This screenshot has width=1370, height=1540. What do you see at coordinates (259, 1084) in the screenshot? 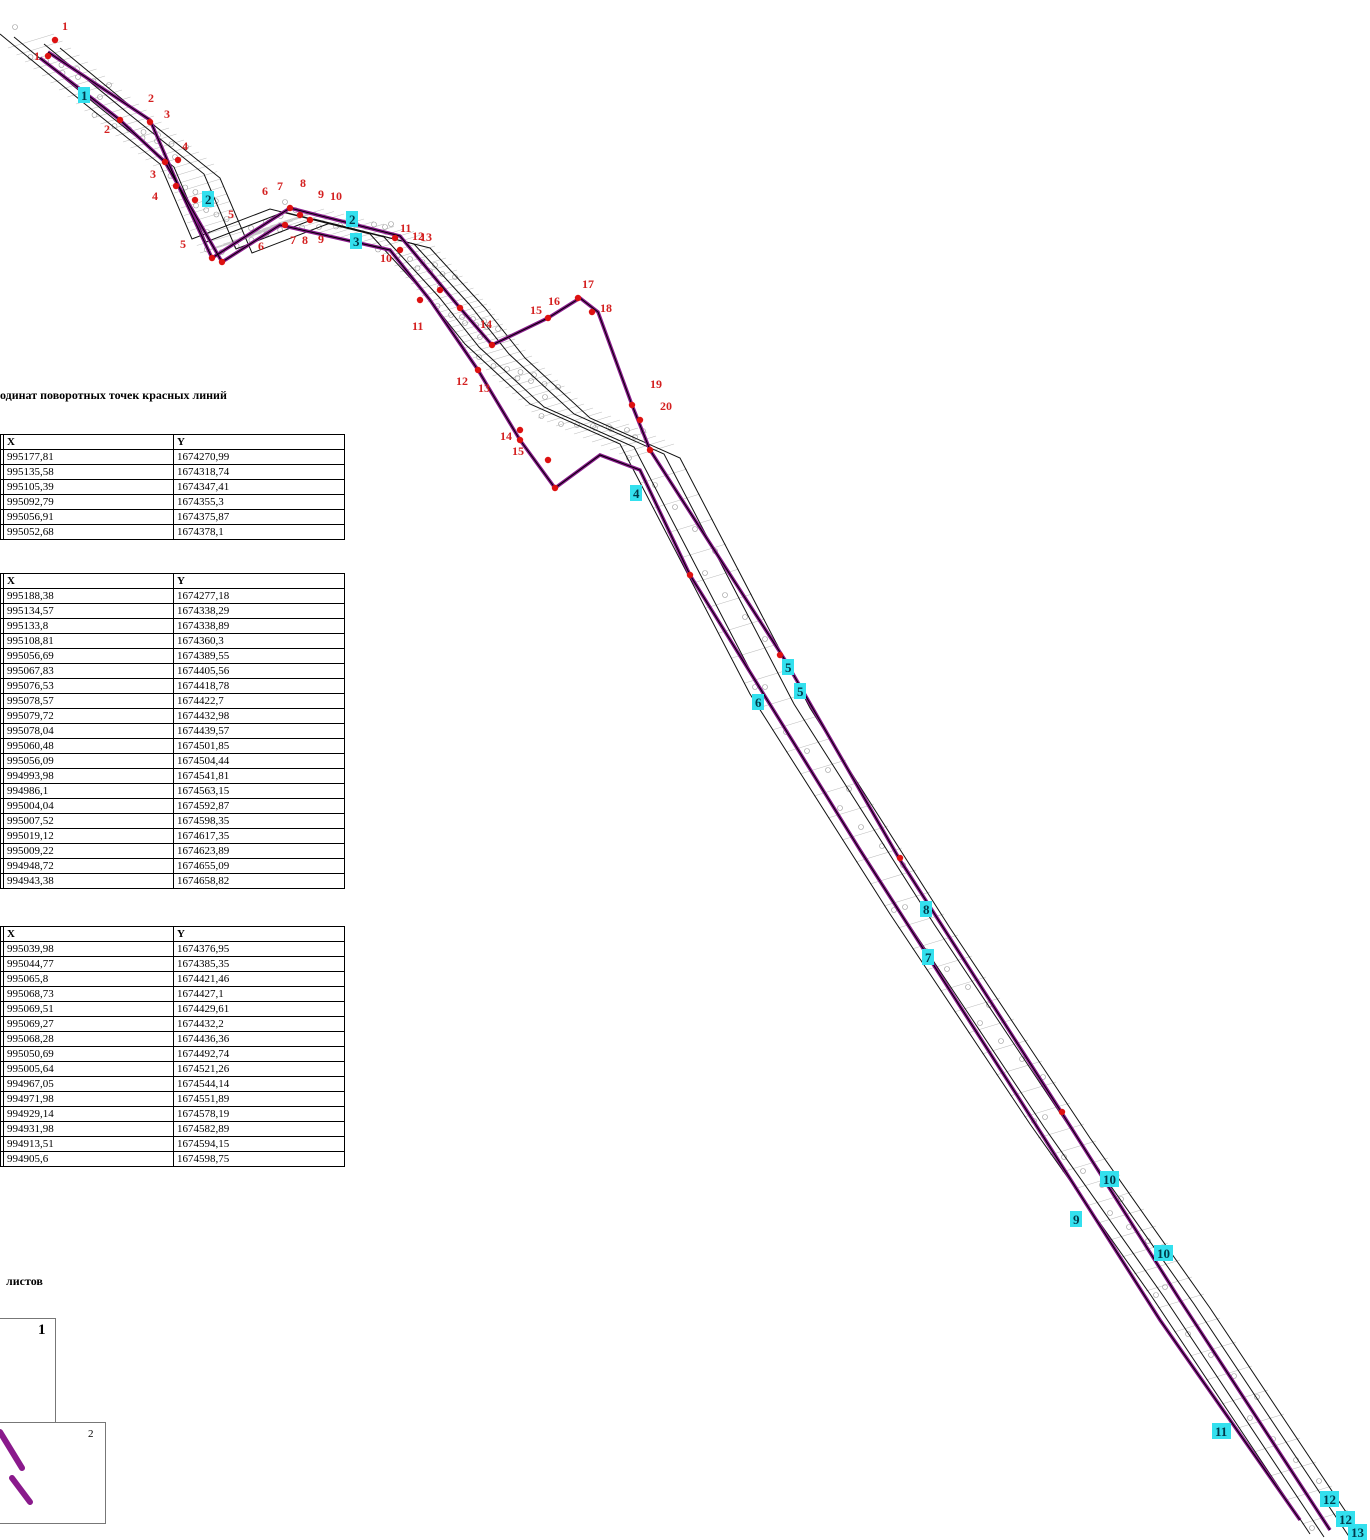
I see `y-cell: 1674544,14` at bounding box center [259, 1084].